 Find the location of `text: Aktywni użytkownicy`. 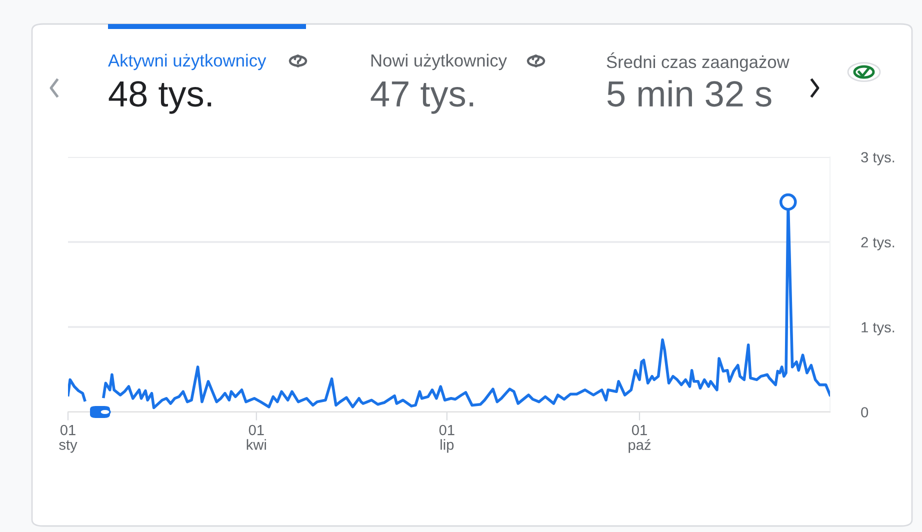

text: Aktywni użytkownicy is located at coordinates (187, 62).